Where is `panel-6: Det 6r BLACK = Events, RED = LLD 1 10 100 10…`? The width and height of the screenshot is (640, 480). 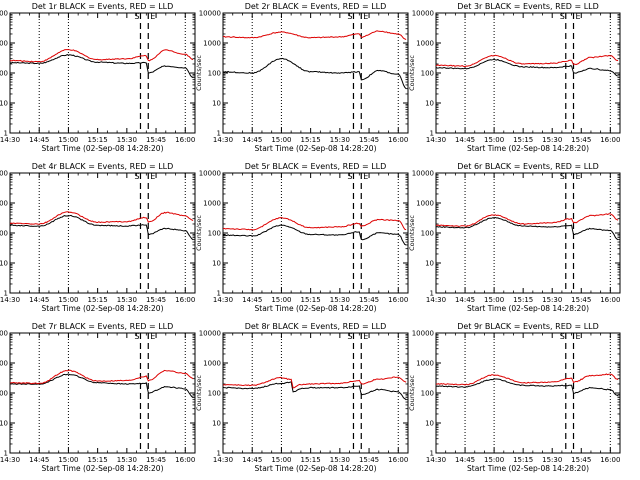 panel-6: Det 6r BLACK = Events, RED = LLD 1 10 100 10… is located at coordinates (514, 237).